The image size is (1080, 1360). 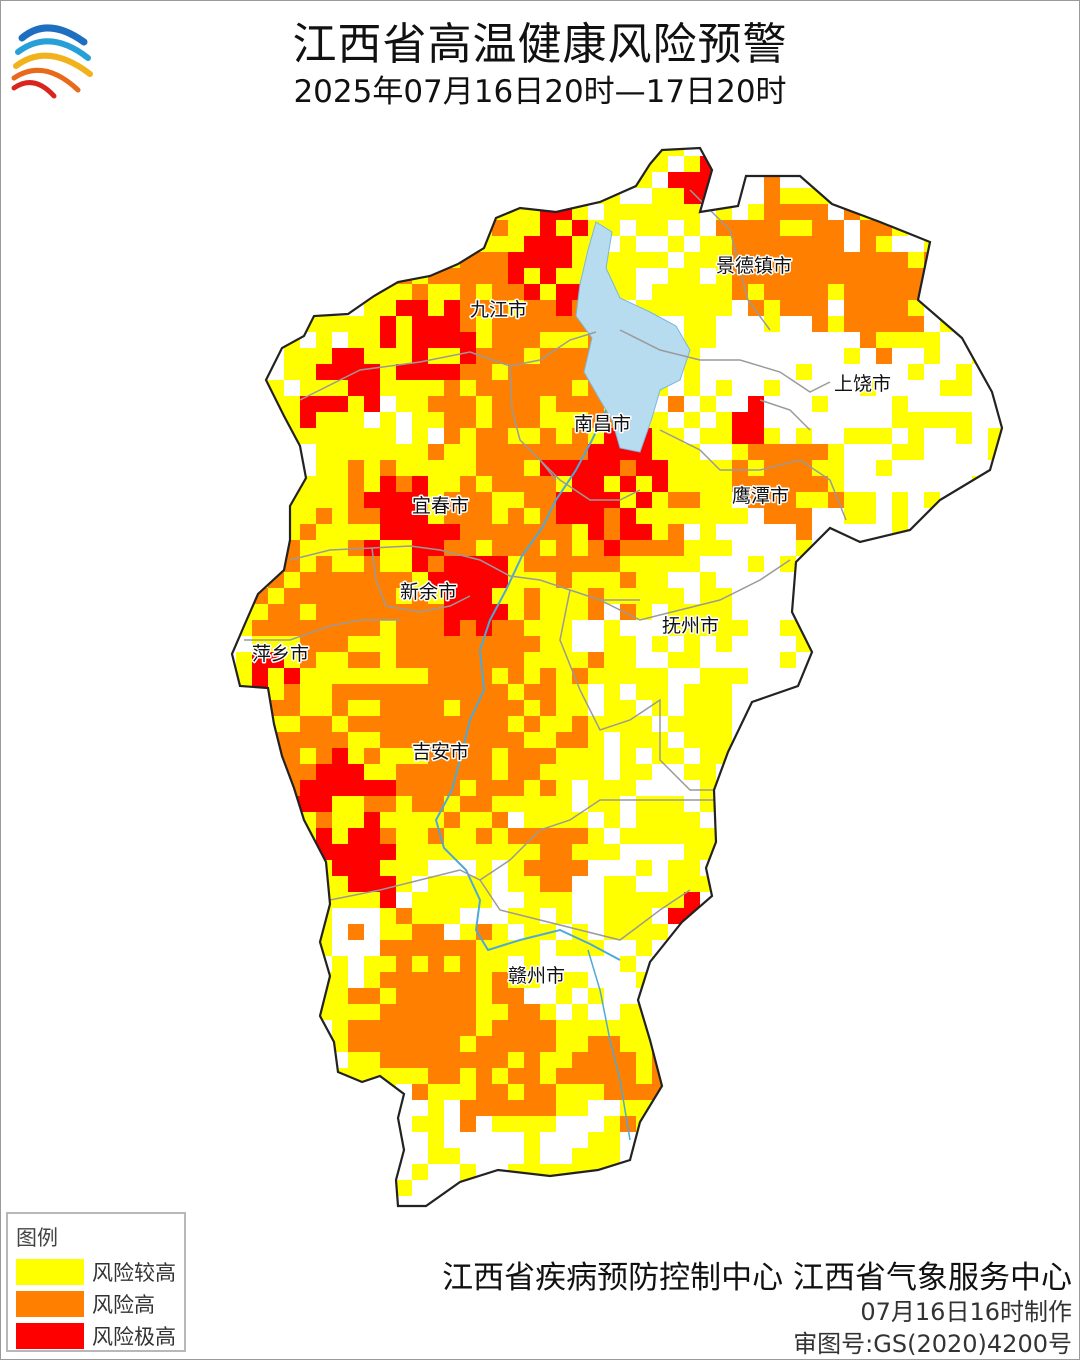 What do you see at coordinates (96, 1336) in the screenshot?
I see `legend-item-risk-extreme: 风险极高` at bounding box center [96, 1336].